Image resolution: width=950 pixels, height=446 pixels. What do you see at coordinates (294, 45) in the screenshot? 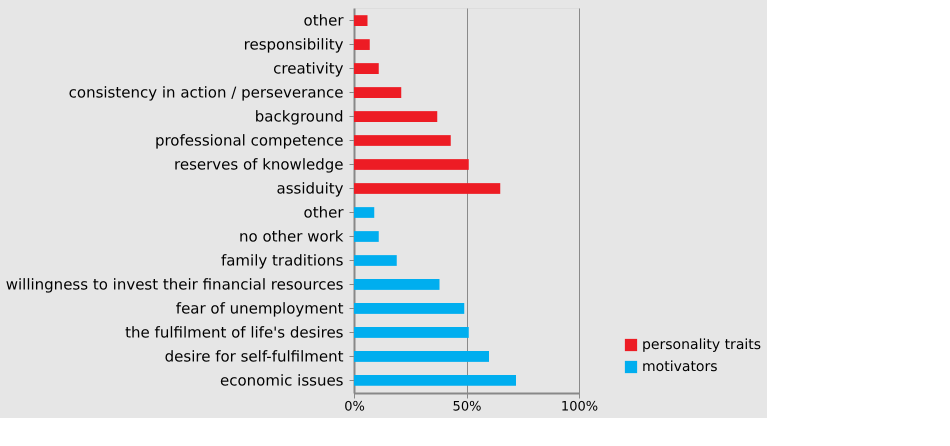
I see `y-tick-label: responsibility` at bounding box center [294, 45].